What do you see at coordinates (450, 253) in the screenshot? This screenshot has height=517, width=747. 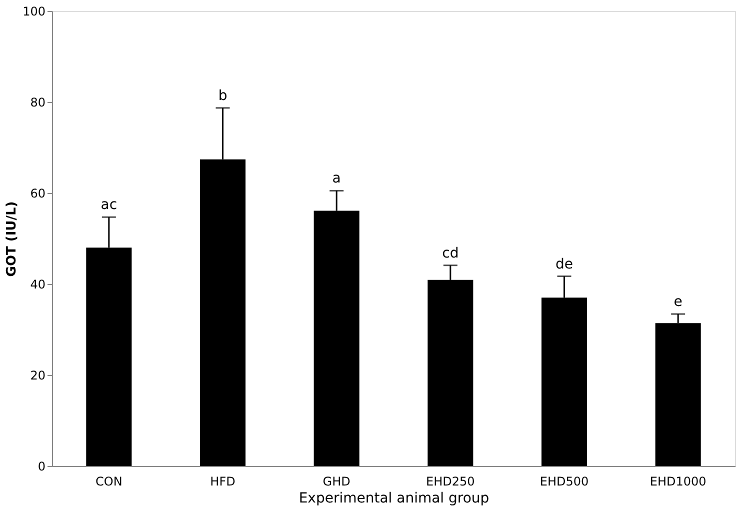 I see `annotation: cd` at bounding box center [450, 253].